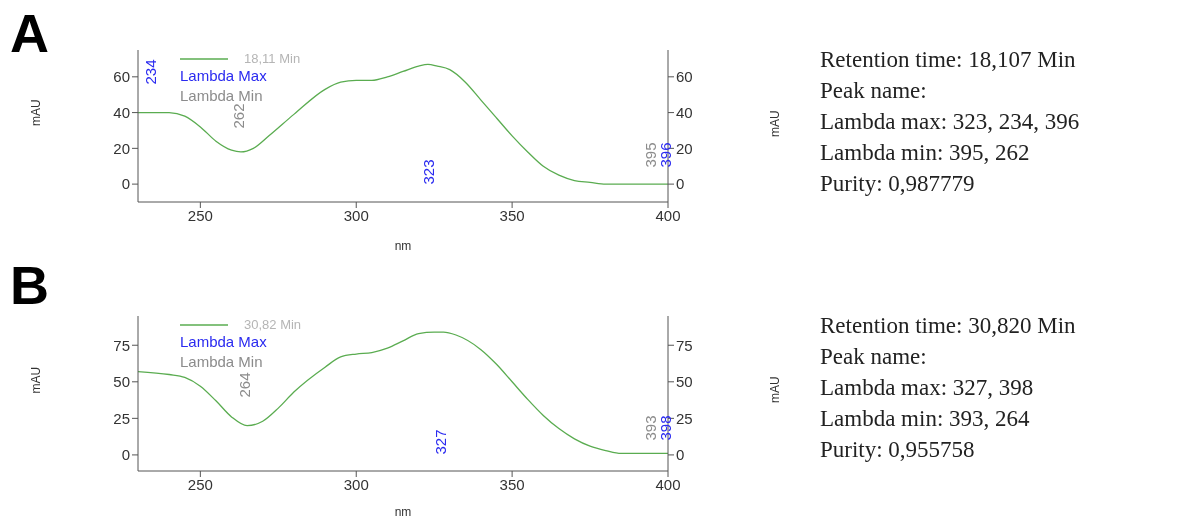 The width and height of the screenshot is (1194, 520). What do you see at coordinates (925, 419) in the screenshot?
I see `text: Lambda min: 393, 264` at bounding box center [925, 419].